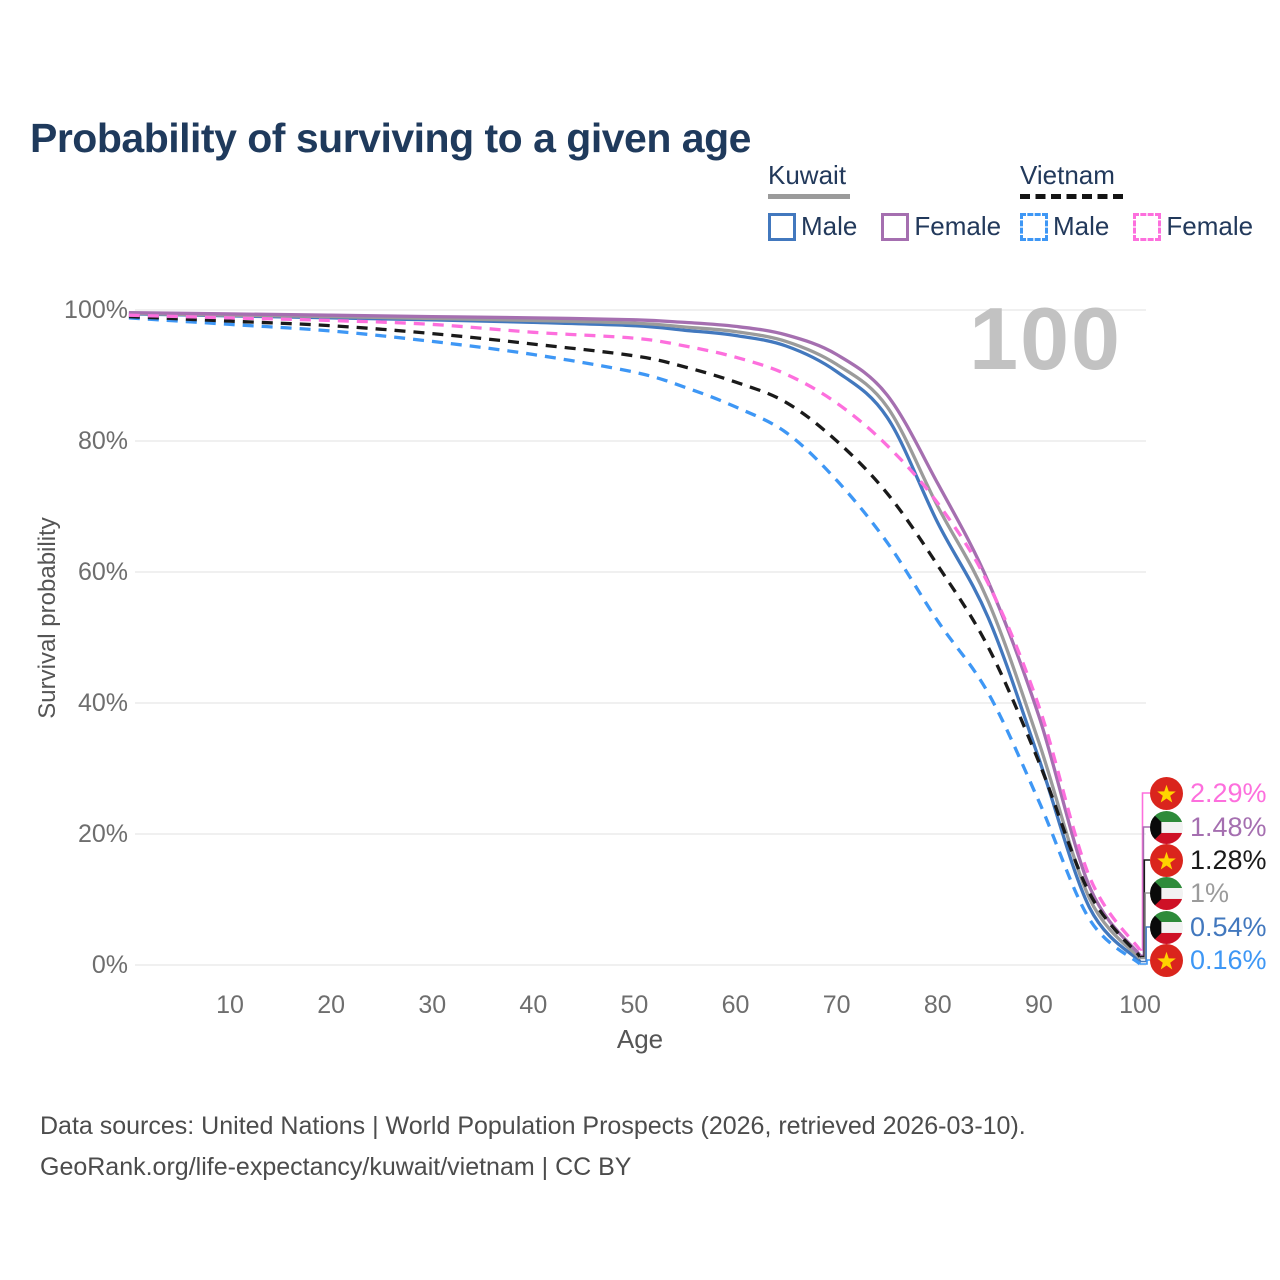  I want to click on y-axis-title: Survival probability, so click(47, 618).